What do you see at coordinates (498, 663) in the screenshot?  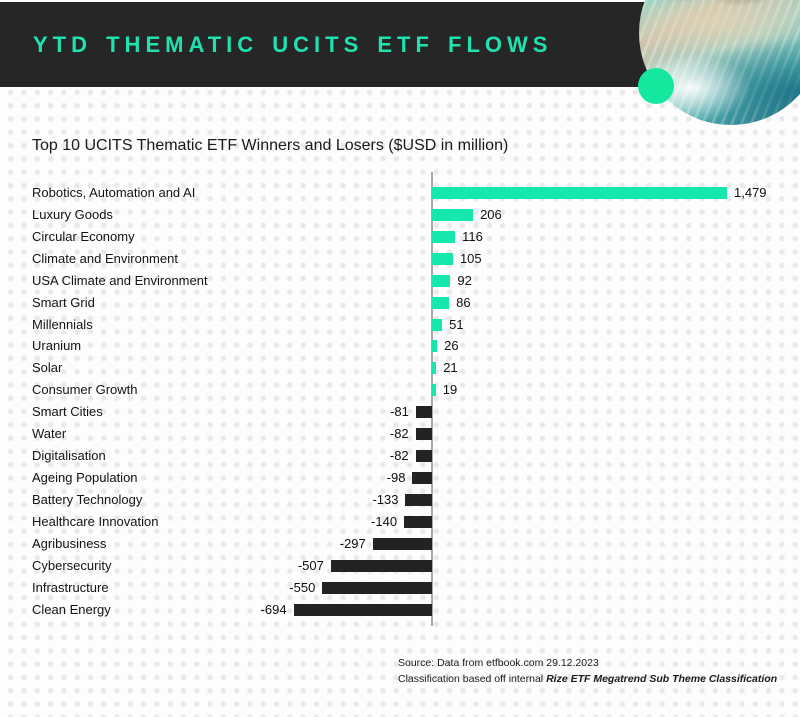 I see `source-line: Source: Data from etfbook.com 29.12.2023` at bounding box center [498, 663].